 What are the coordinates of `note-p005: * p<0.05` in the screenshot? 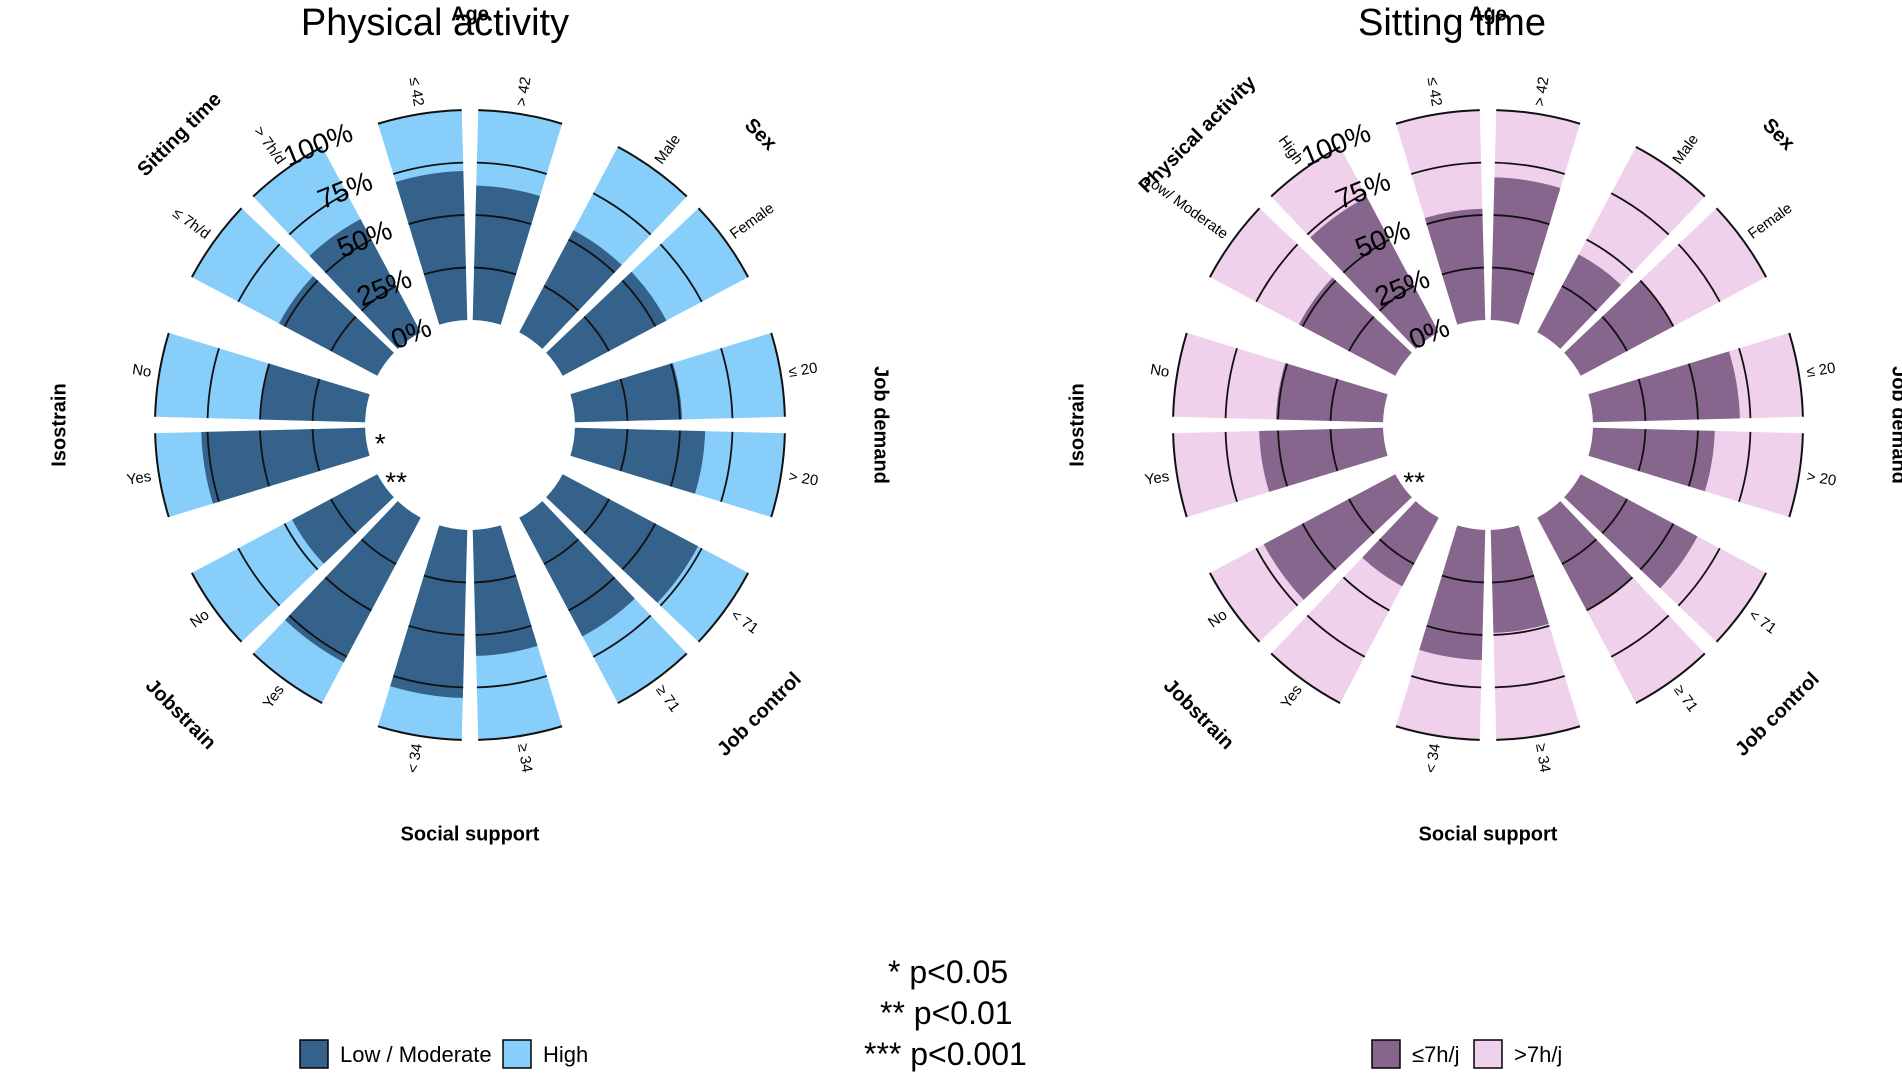 It's located at (948, 972).